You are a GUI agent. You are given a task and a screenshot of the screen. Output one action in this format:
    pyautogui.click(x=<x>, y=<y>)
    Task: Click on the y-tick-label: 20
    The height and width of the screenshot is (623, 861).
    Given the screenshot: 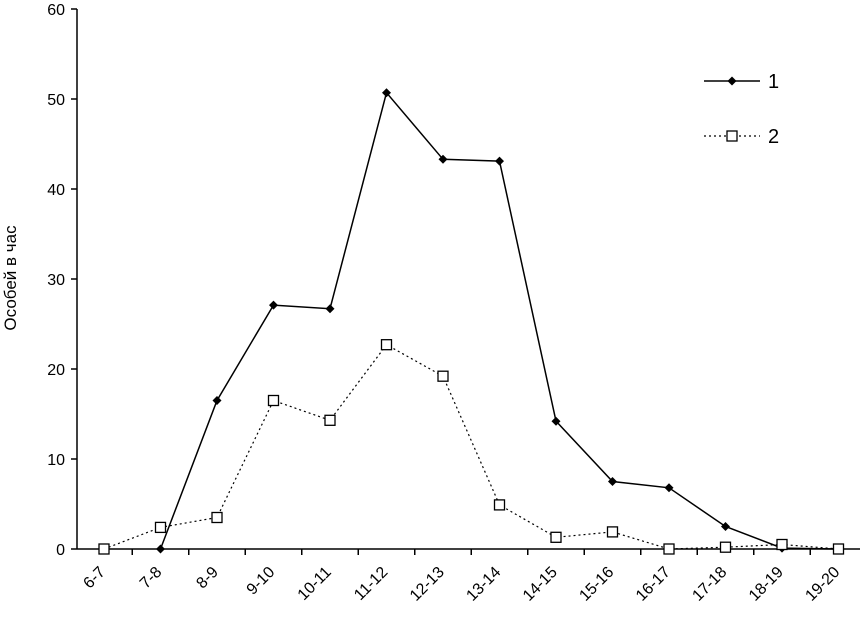 What is the action you would take?
    pyautogui.click(x=56, y=370)
    